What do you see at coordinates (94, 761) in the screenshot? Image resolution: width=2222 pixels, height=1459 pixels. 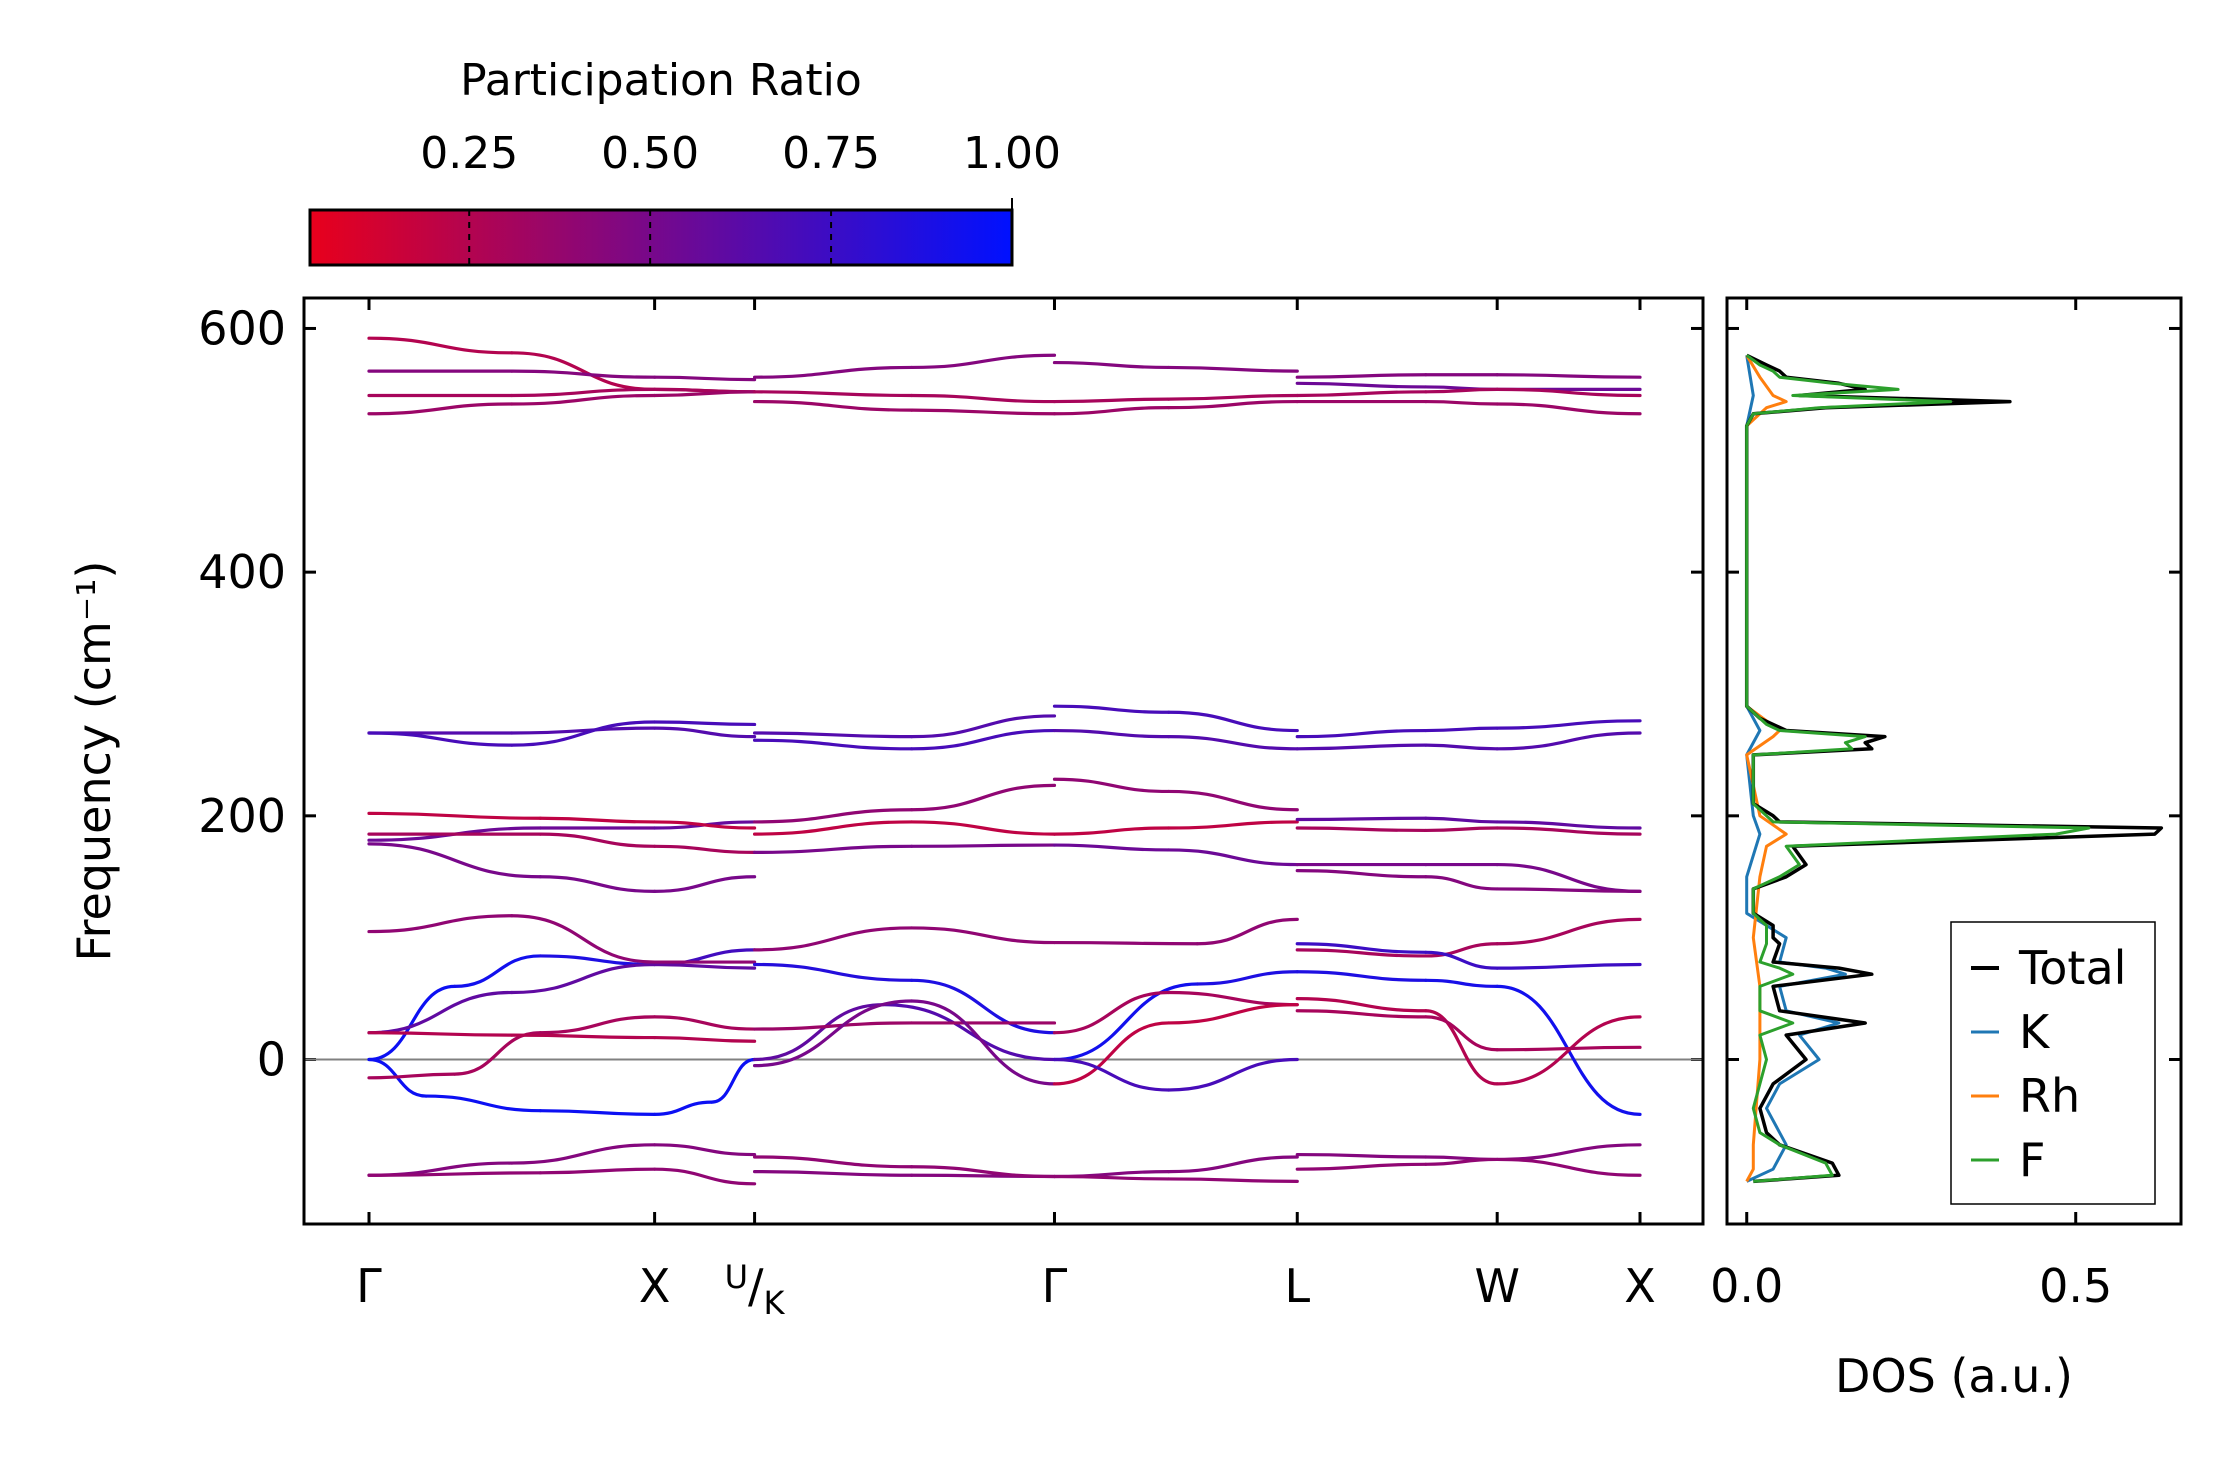 I see `y-axis-label: Frequency (cm⁻¹)` at bounding box center [94, 761].